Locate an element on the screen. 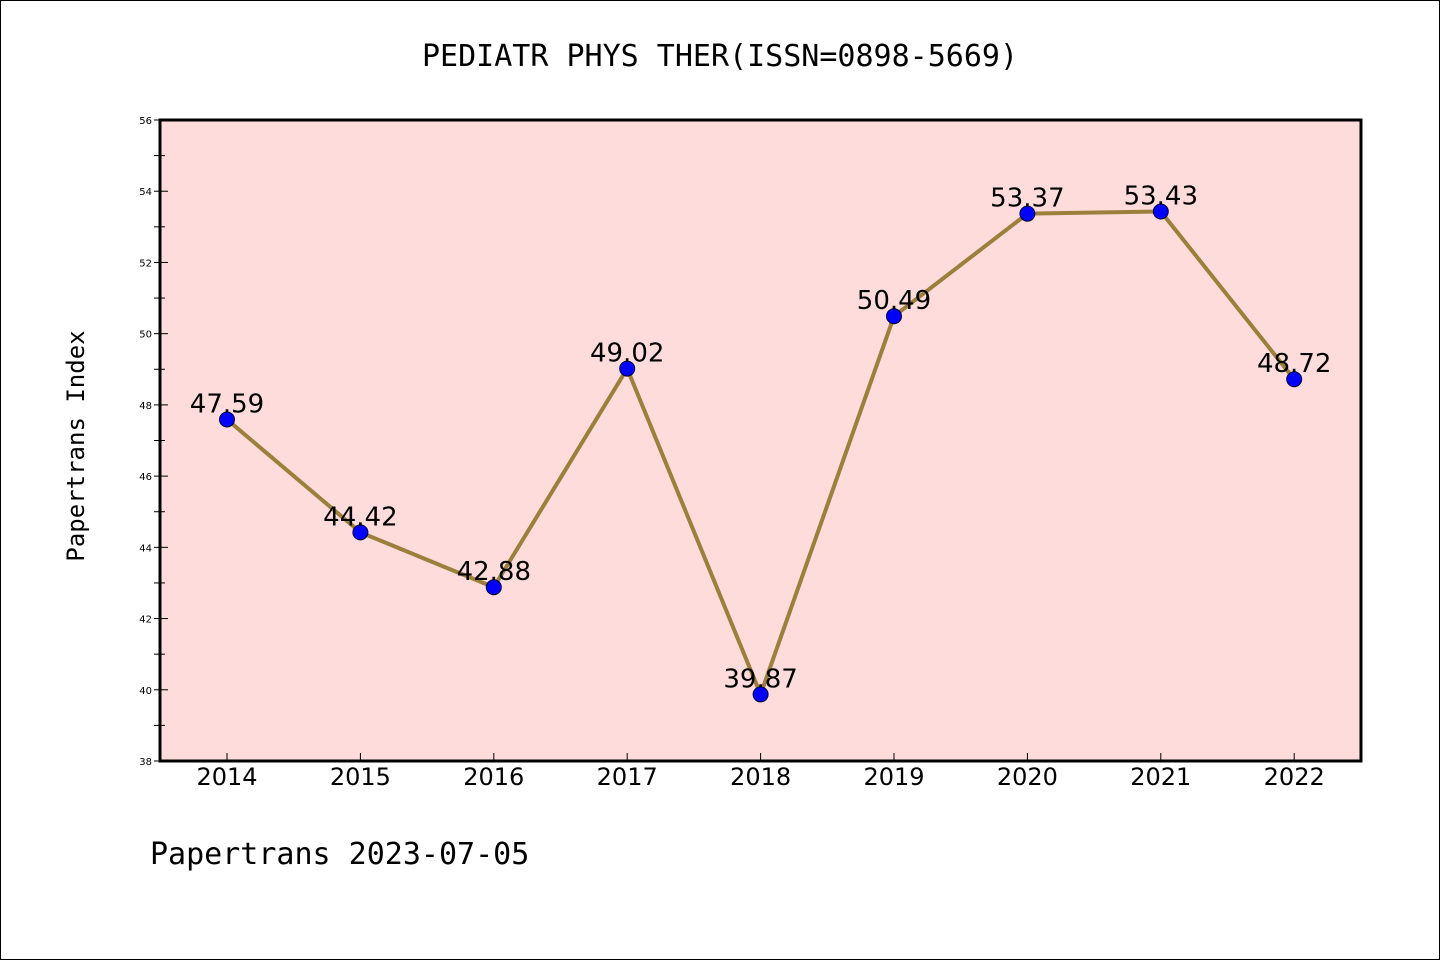  data-label: 47.59 is located at coordinates (227, 404).